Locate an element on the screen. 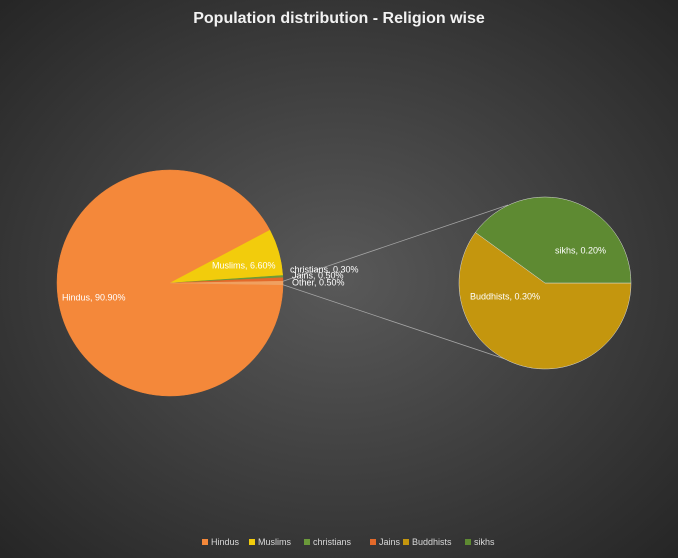 This screenshot has height=558, width=678. legend-label: Buddhists is located at coordinates (432, 542).